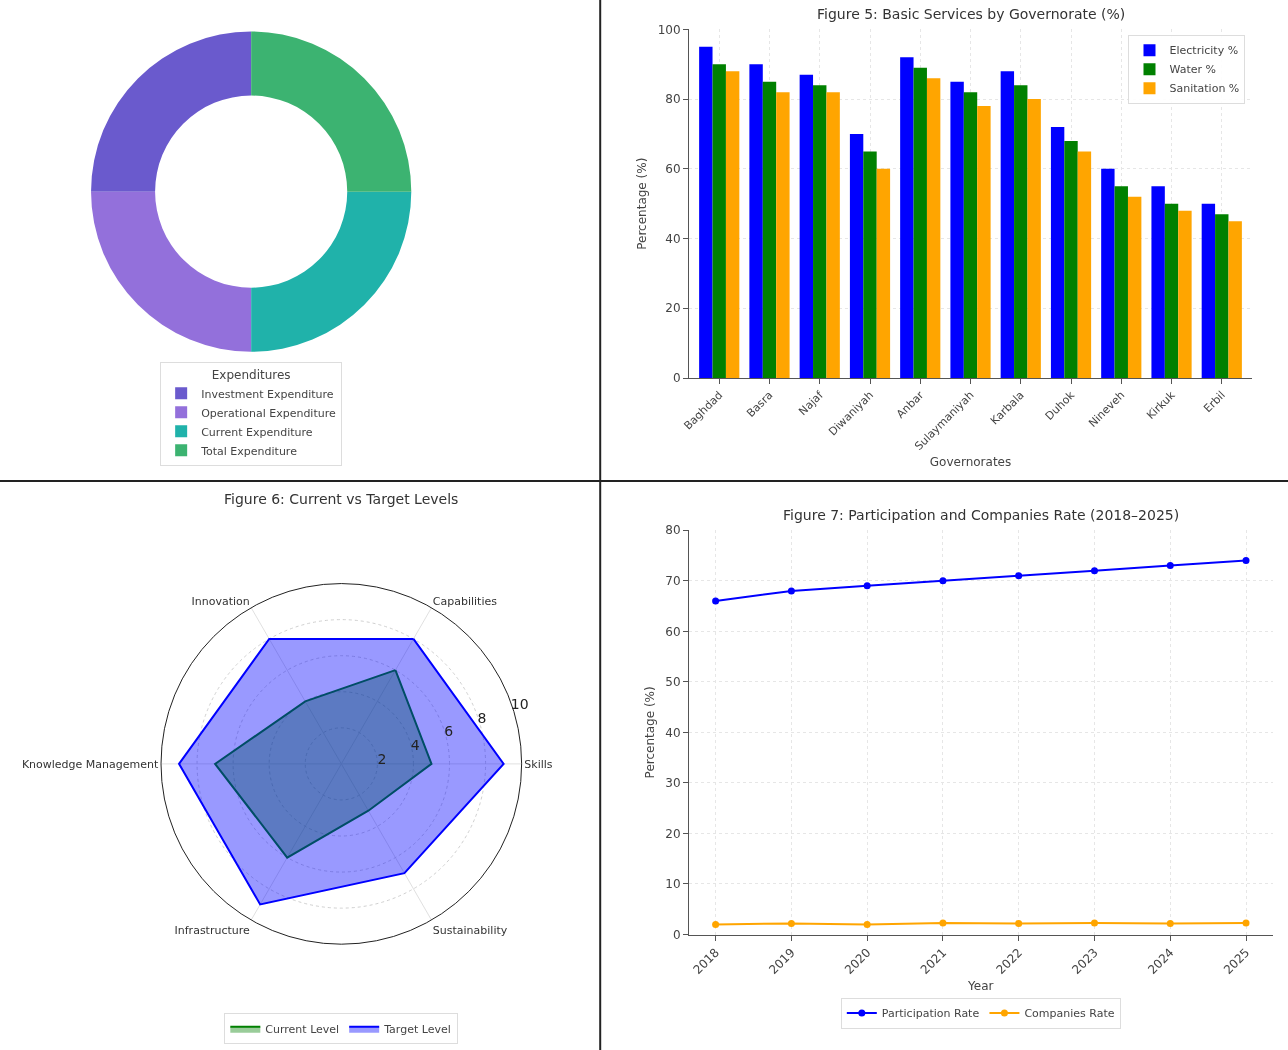 The image size is (1288, 1050). I want to click on legend-label: Participation Rate, so click(930, 1014).